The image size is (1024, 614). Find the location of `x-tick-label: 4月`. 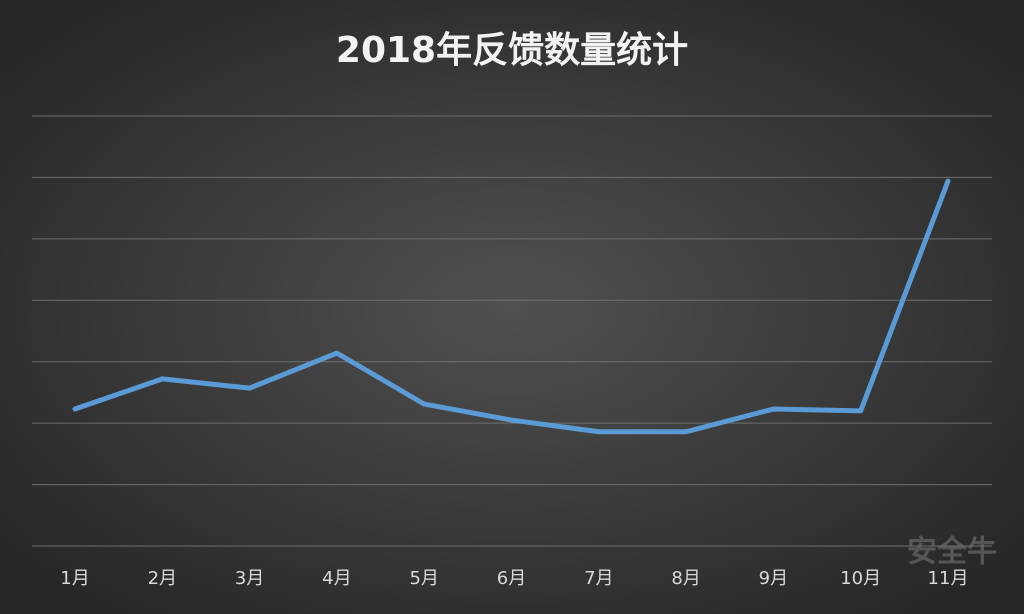

x-tick-label: 4月 is located at coordinates (336, 578).